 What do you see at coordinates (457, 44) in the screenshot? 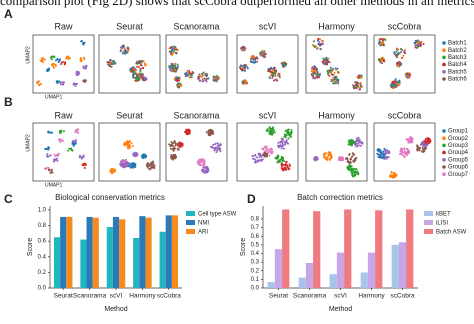
I see `legend-label: Batch1` at bounding box center [457, 44].